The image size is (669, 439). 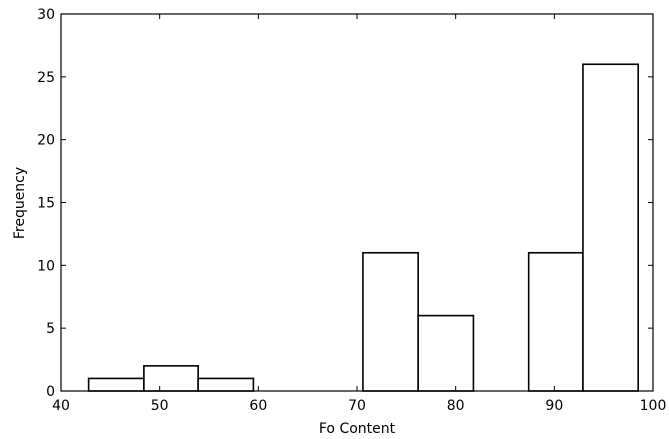 What do you see at coordinates (50, 329) in the screenshot?
I see `y-tick-label: 5` at bounding box center [50, 329].